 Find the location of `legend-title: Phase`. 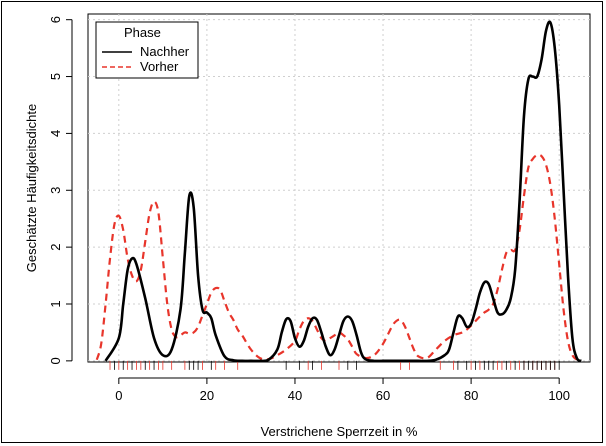

legend-title: Phase is located at coordinates (142, 32).